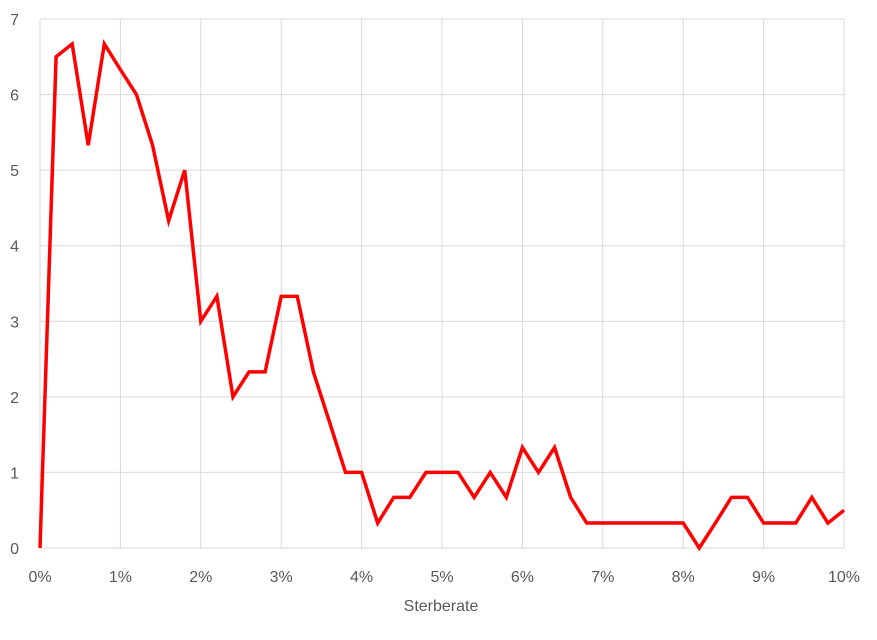 The height and width of the screenshot is (640, 877). I want to click on y-tick-label: 6, so click(14, 96).